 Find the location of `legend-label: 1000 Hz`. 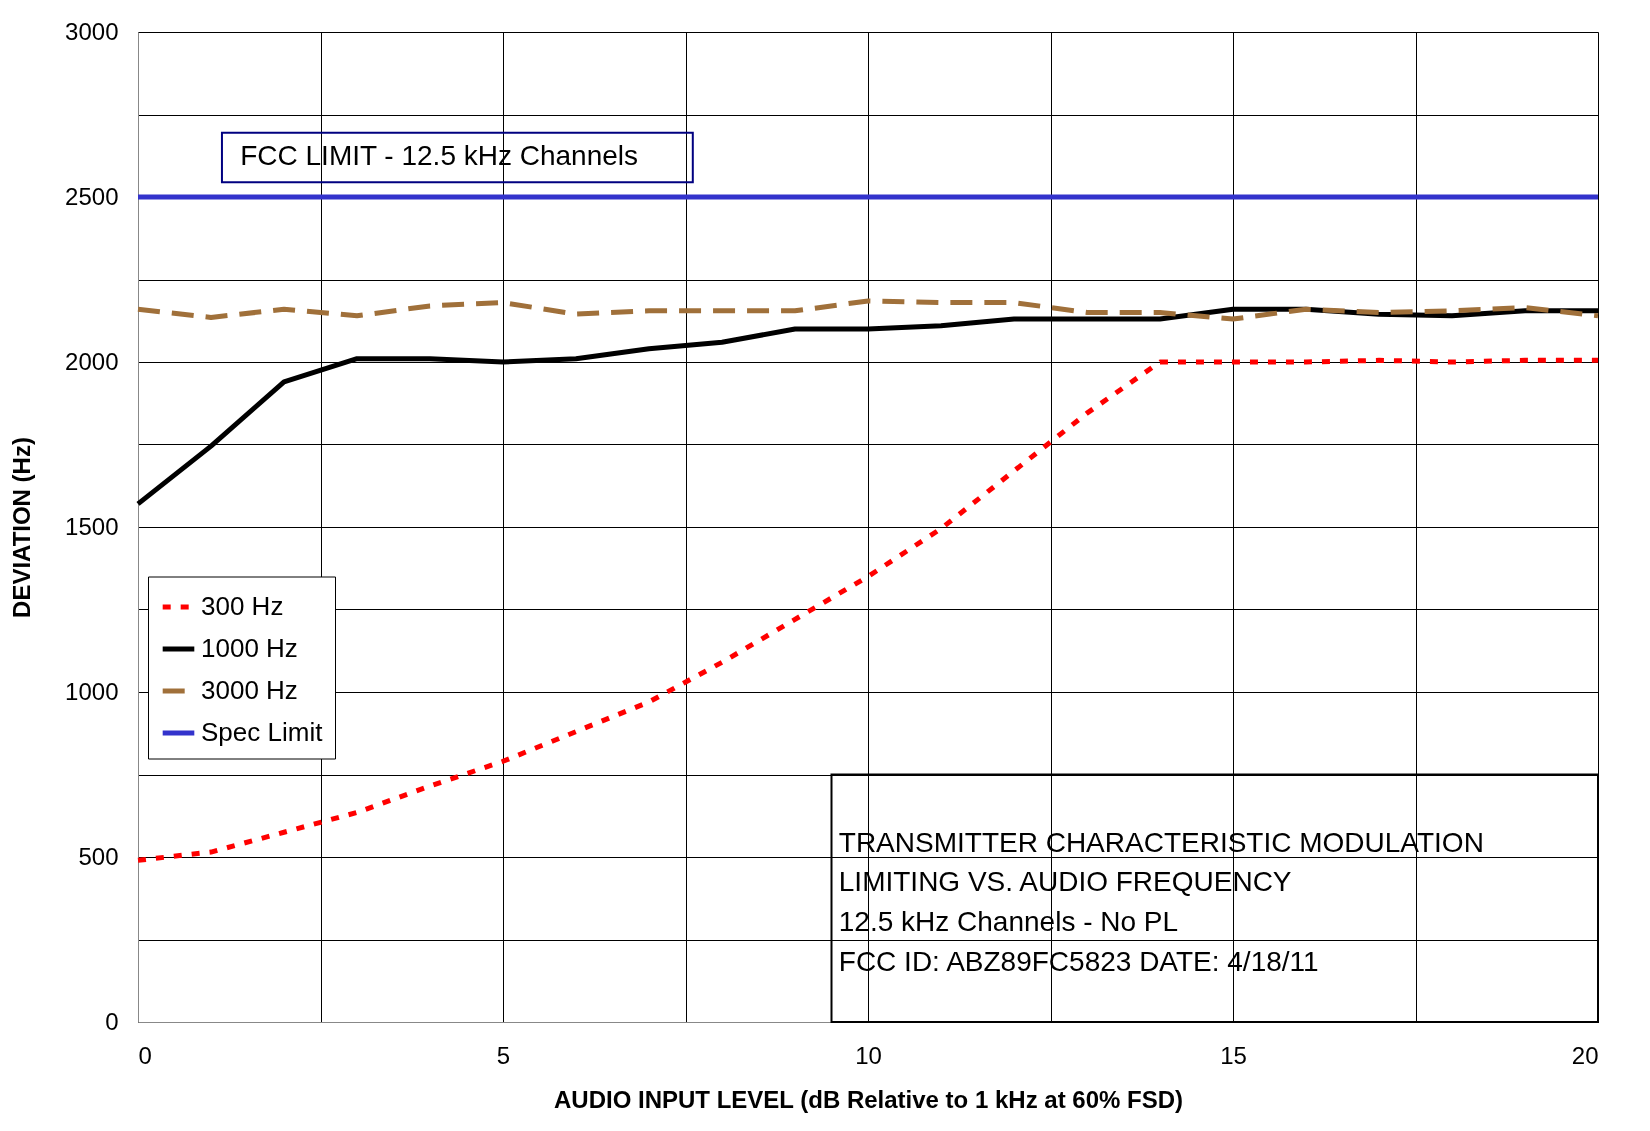

legend-label: 1000 Hz is located at coordinates (249, 648).